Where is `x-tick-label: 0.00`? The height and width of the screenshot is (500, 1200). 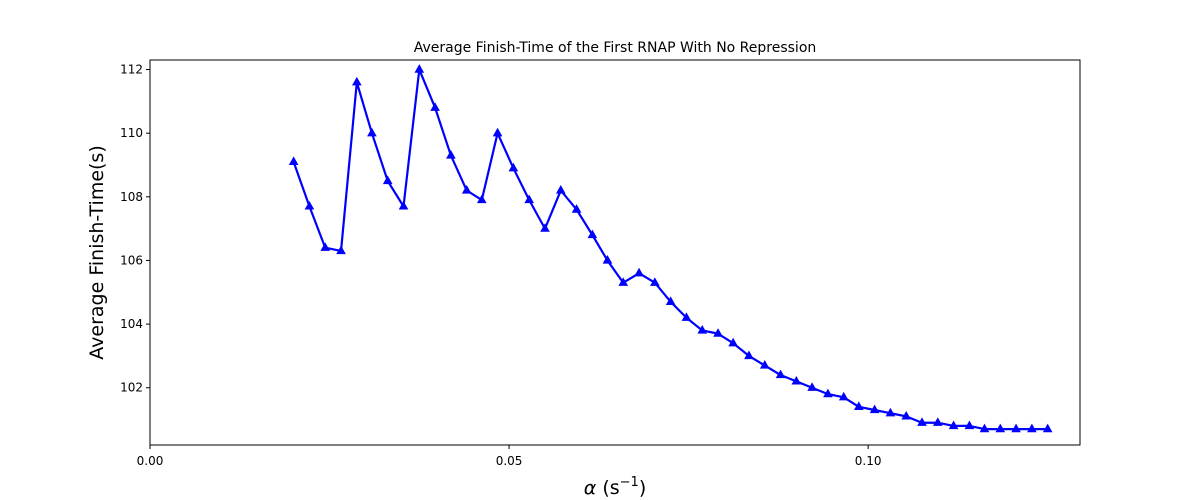 x-tick-label: 0.00 is located at coordinates (150, 461).